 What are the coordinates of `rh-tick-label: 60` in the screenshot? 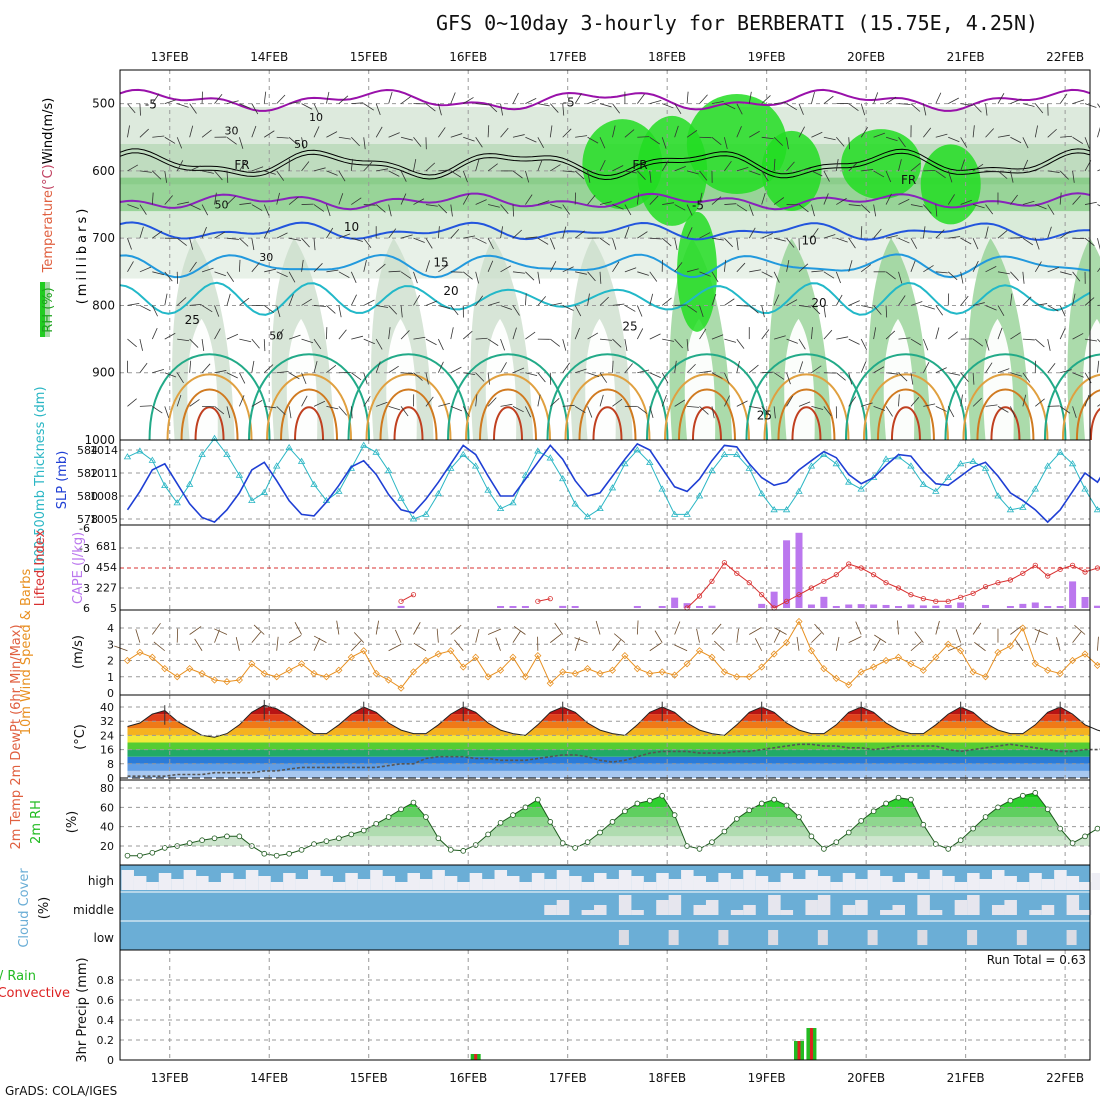 It's located at (107, 807).